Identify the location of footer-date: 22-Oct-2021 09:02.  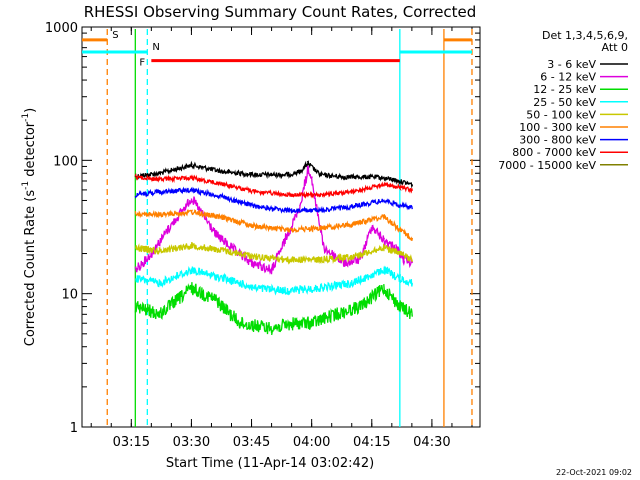
(594, 472).